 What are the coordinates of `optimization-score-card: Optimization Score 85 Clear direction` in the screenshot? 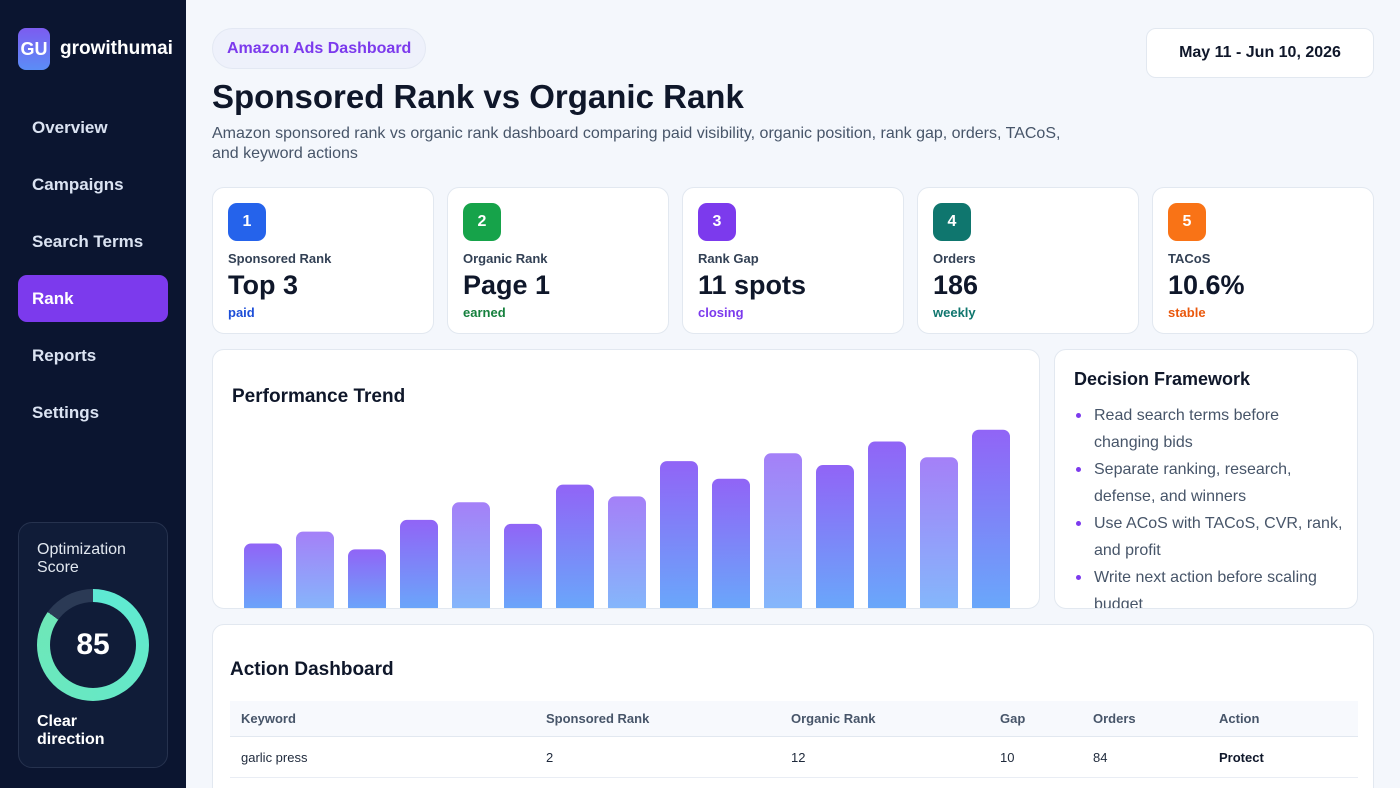 It's located at (93, 645).